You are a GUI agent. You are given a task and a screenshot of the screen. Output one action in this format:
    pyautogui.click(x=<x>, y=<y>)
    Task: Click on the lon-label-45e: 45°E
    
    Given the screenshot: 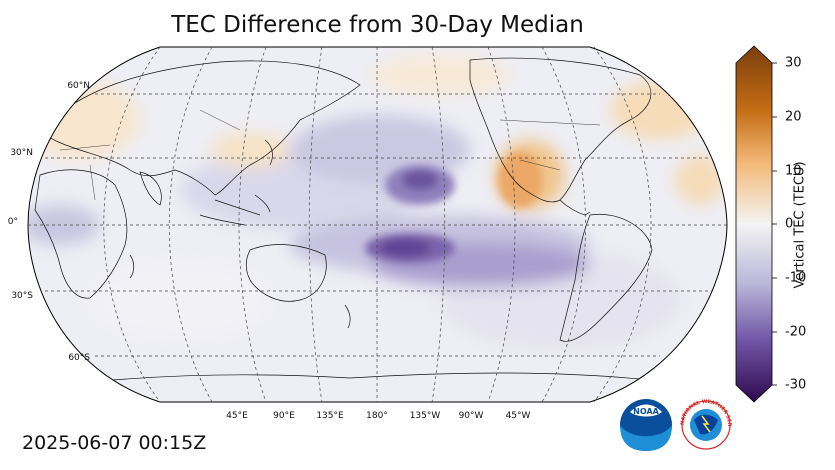 What is the action you would take?
    pyautogui.click(x=237, y=416)
    